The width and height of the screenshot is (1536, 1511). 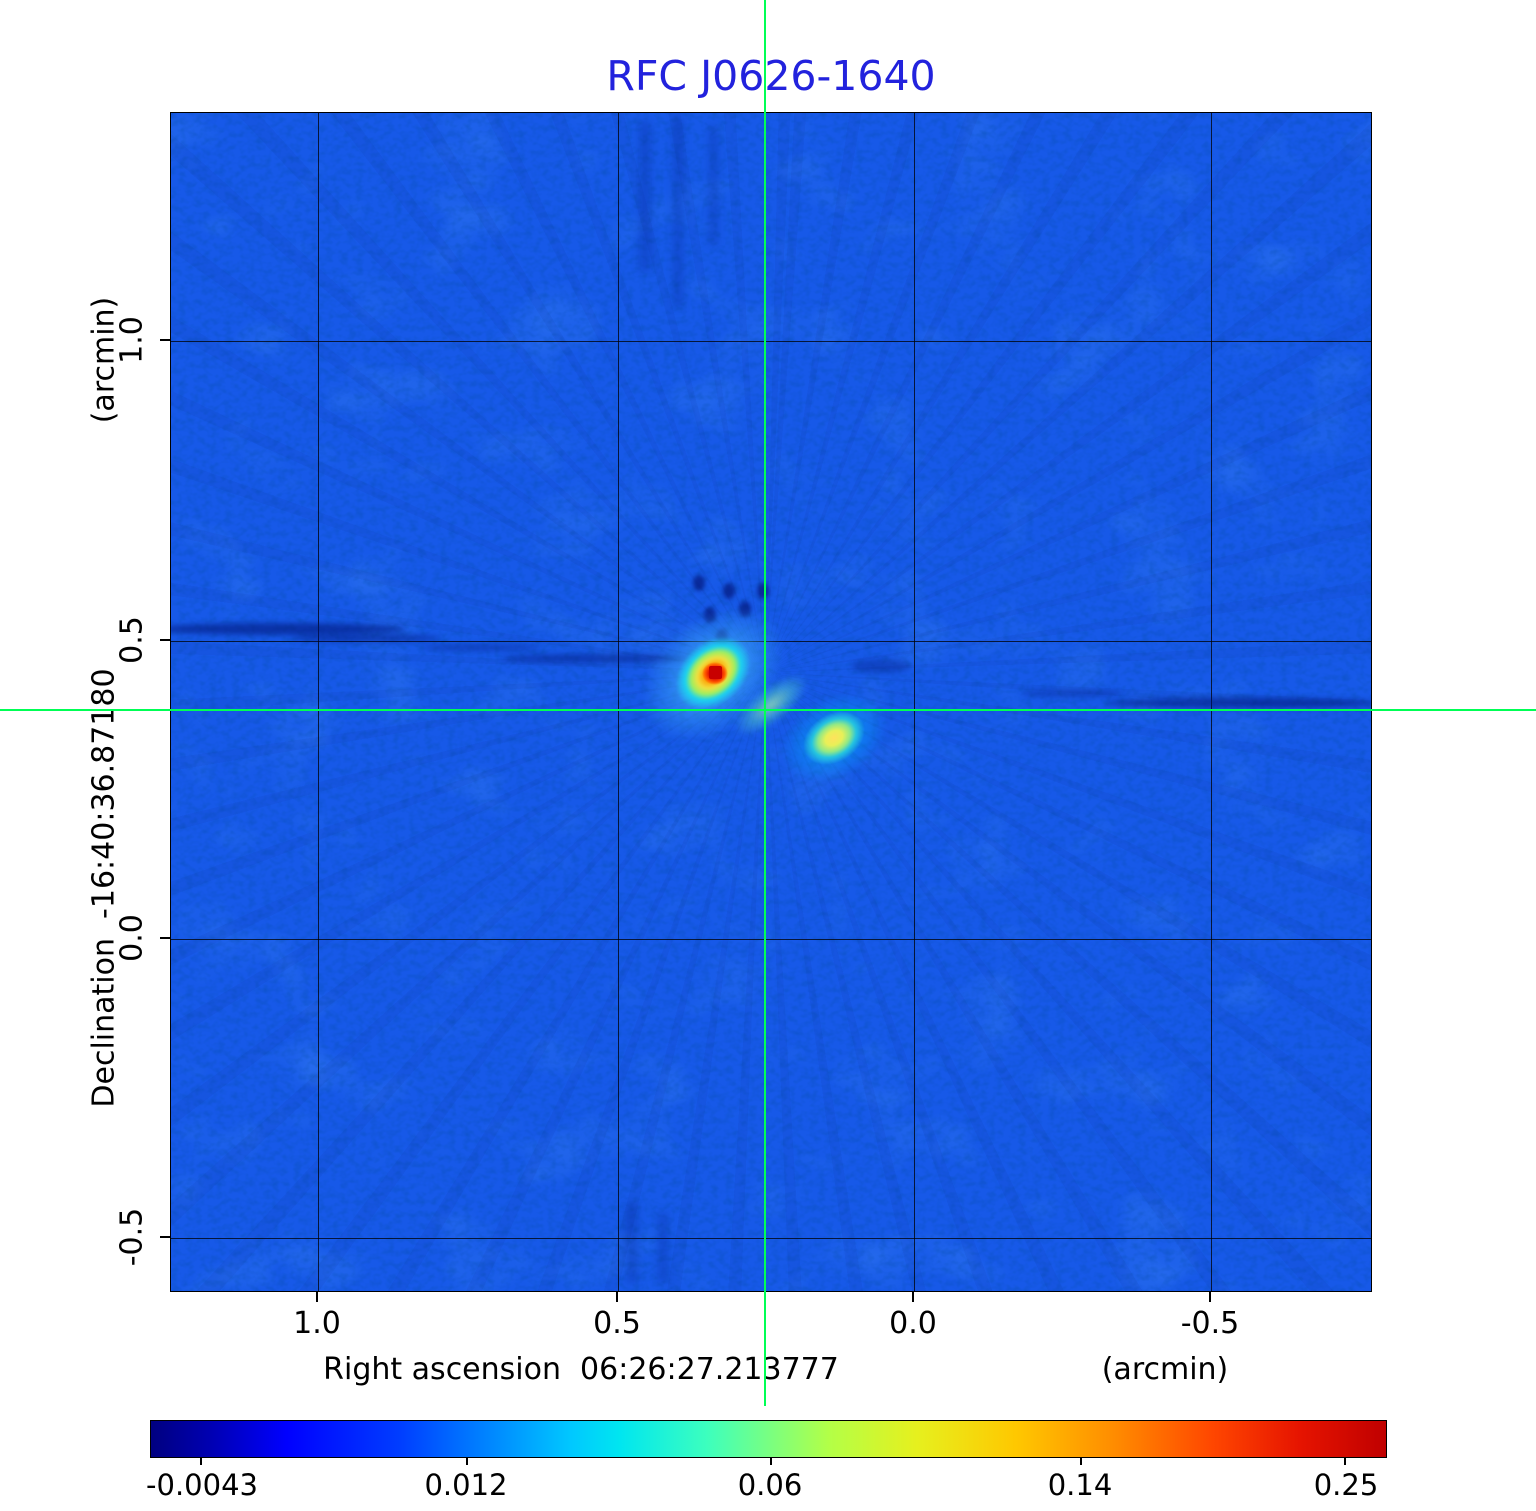 I want to click on y-tick-label: -0.5, so click(x=132, y=1237).